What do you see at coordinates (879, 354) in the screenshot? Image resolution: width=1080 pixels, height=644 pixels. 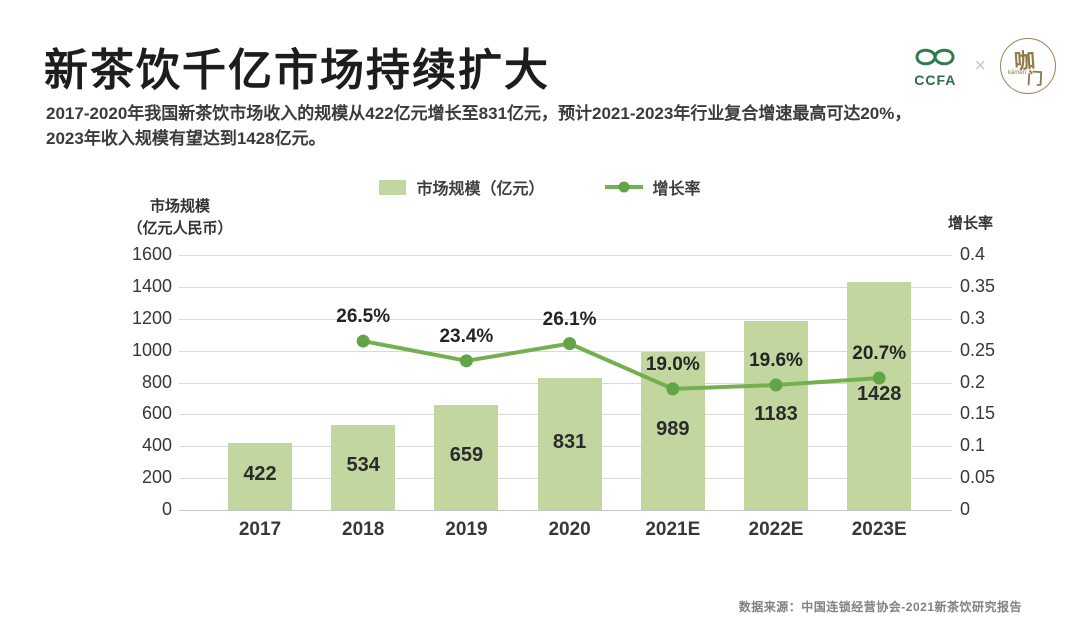 I see `growth-rate-label-2023E: 20.7%` at bounding box center [879, 354].